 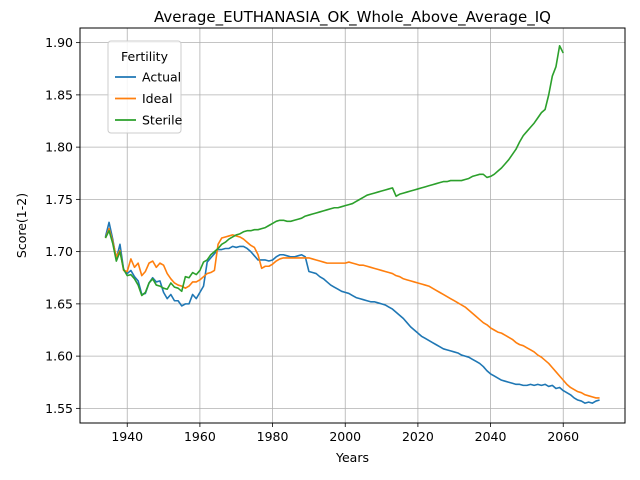 I want to click on x-tick-label: 1960, so click(x=200, y=436).